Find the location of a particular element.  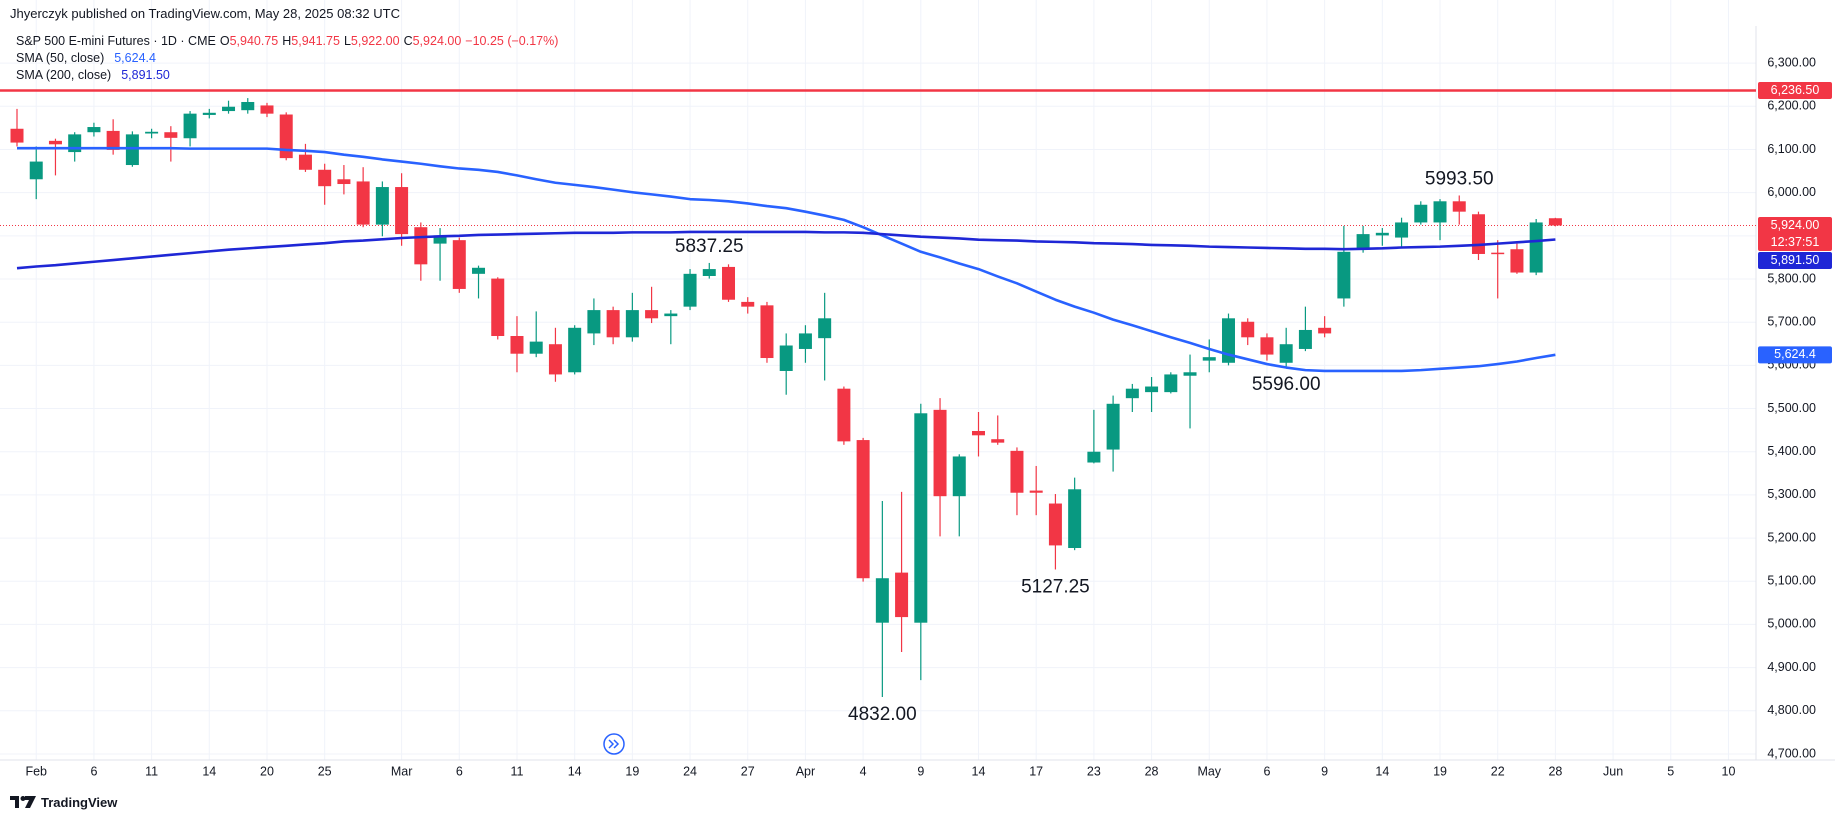

legend-name: SMA (200, close) is located at coordinates (64, 75).